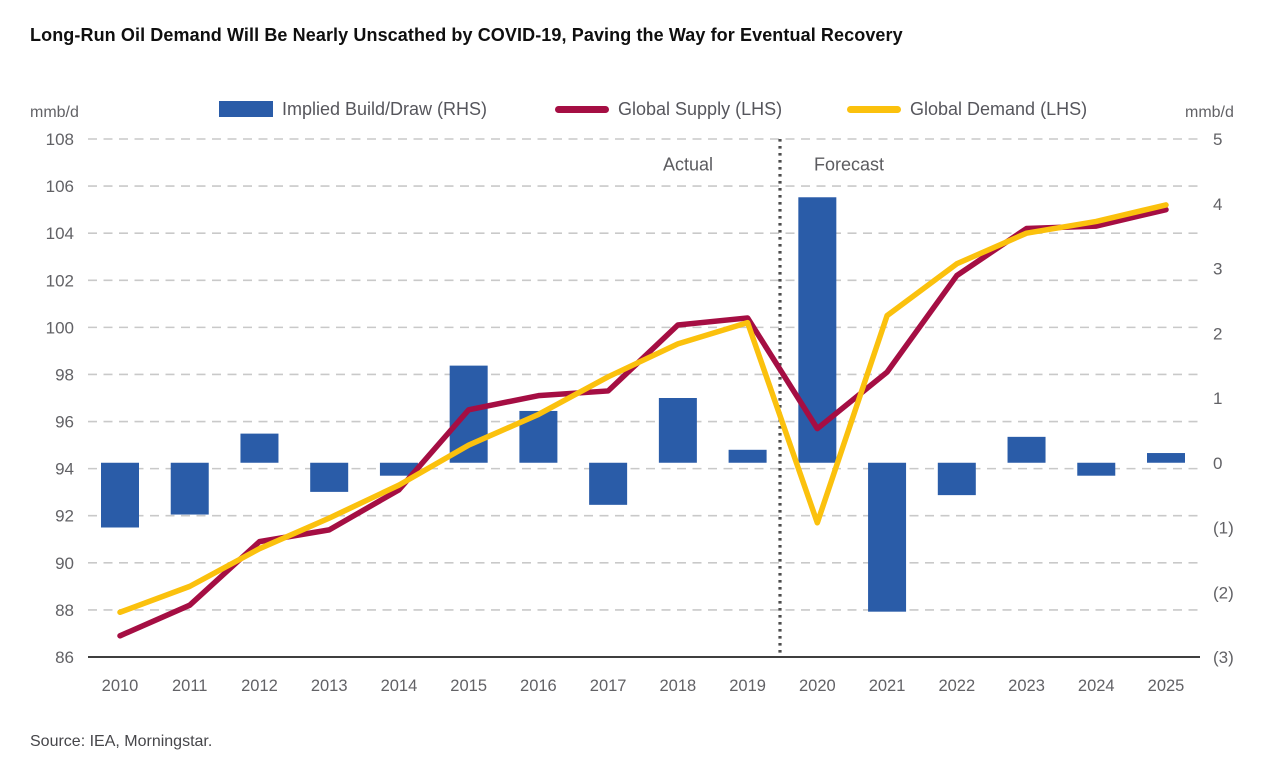 The image size is (1285, 783). Describe the element at coordinates (329, 477) in the screenshot. I see `bar-2013` at that location.